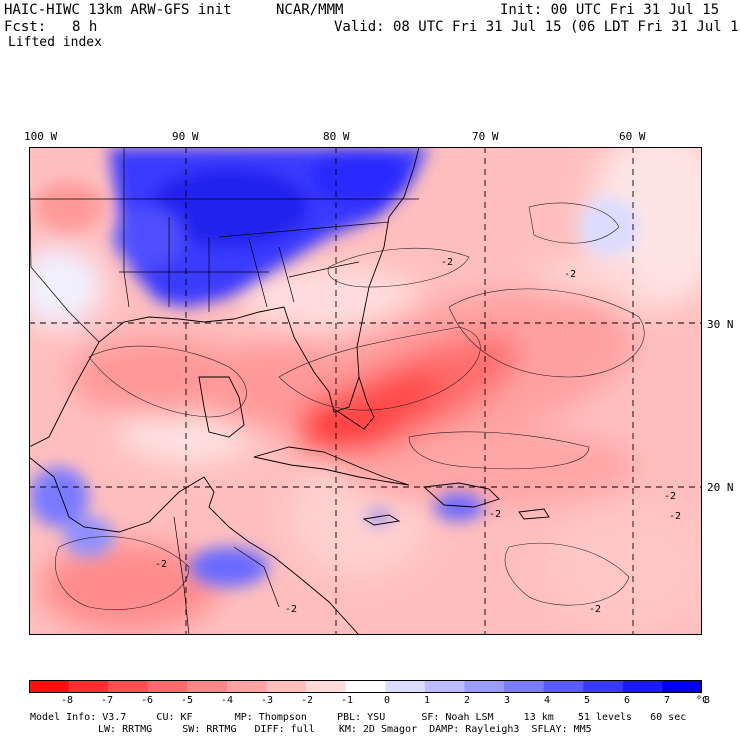 The height and width of the screenshot is (740, 740). What do you see at coordinates (187, 700) in the screenshot?
I see `colorbar-tick-label: -5` at bounding box center [187, 700].